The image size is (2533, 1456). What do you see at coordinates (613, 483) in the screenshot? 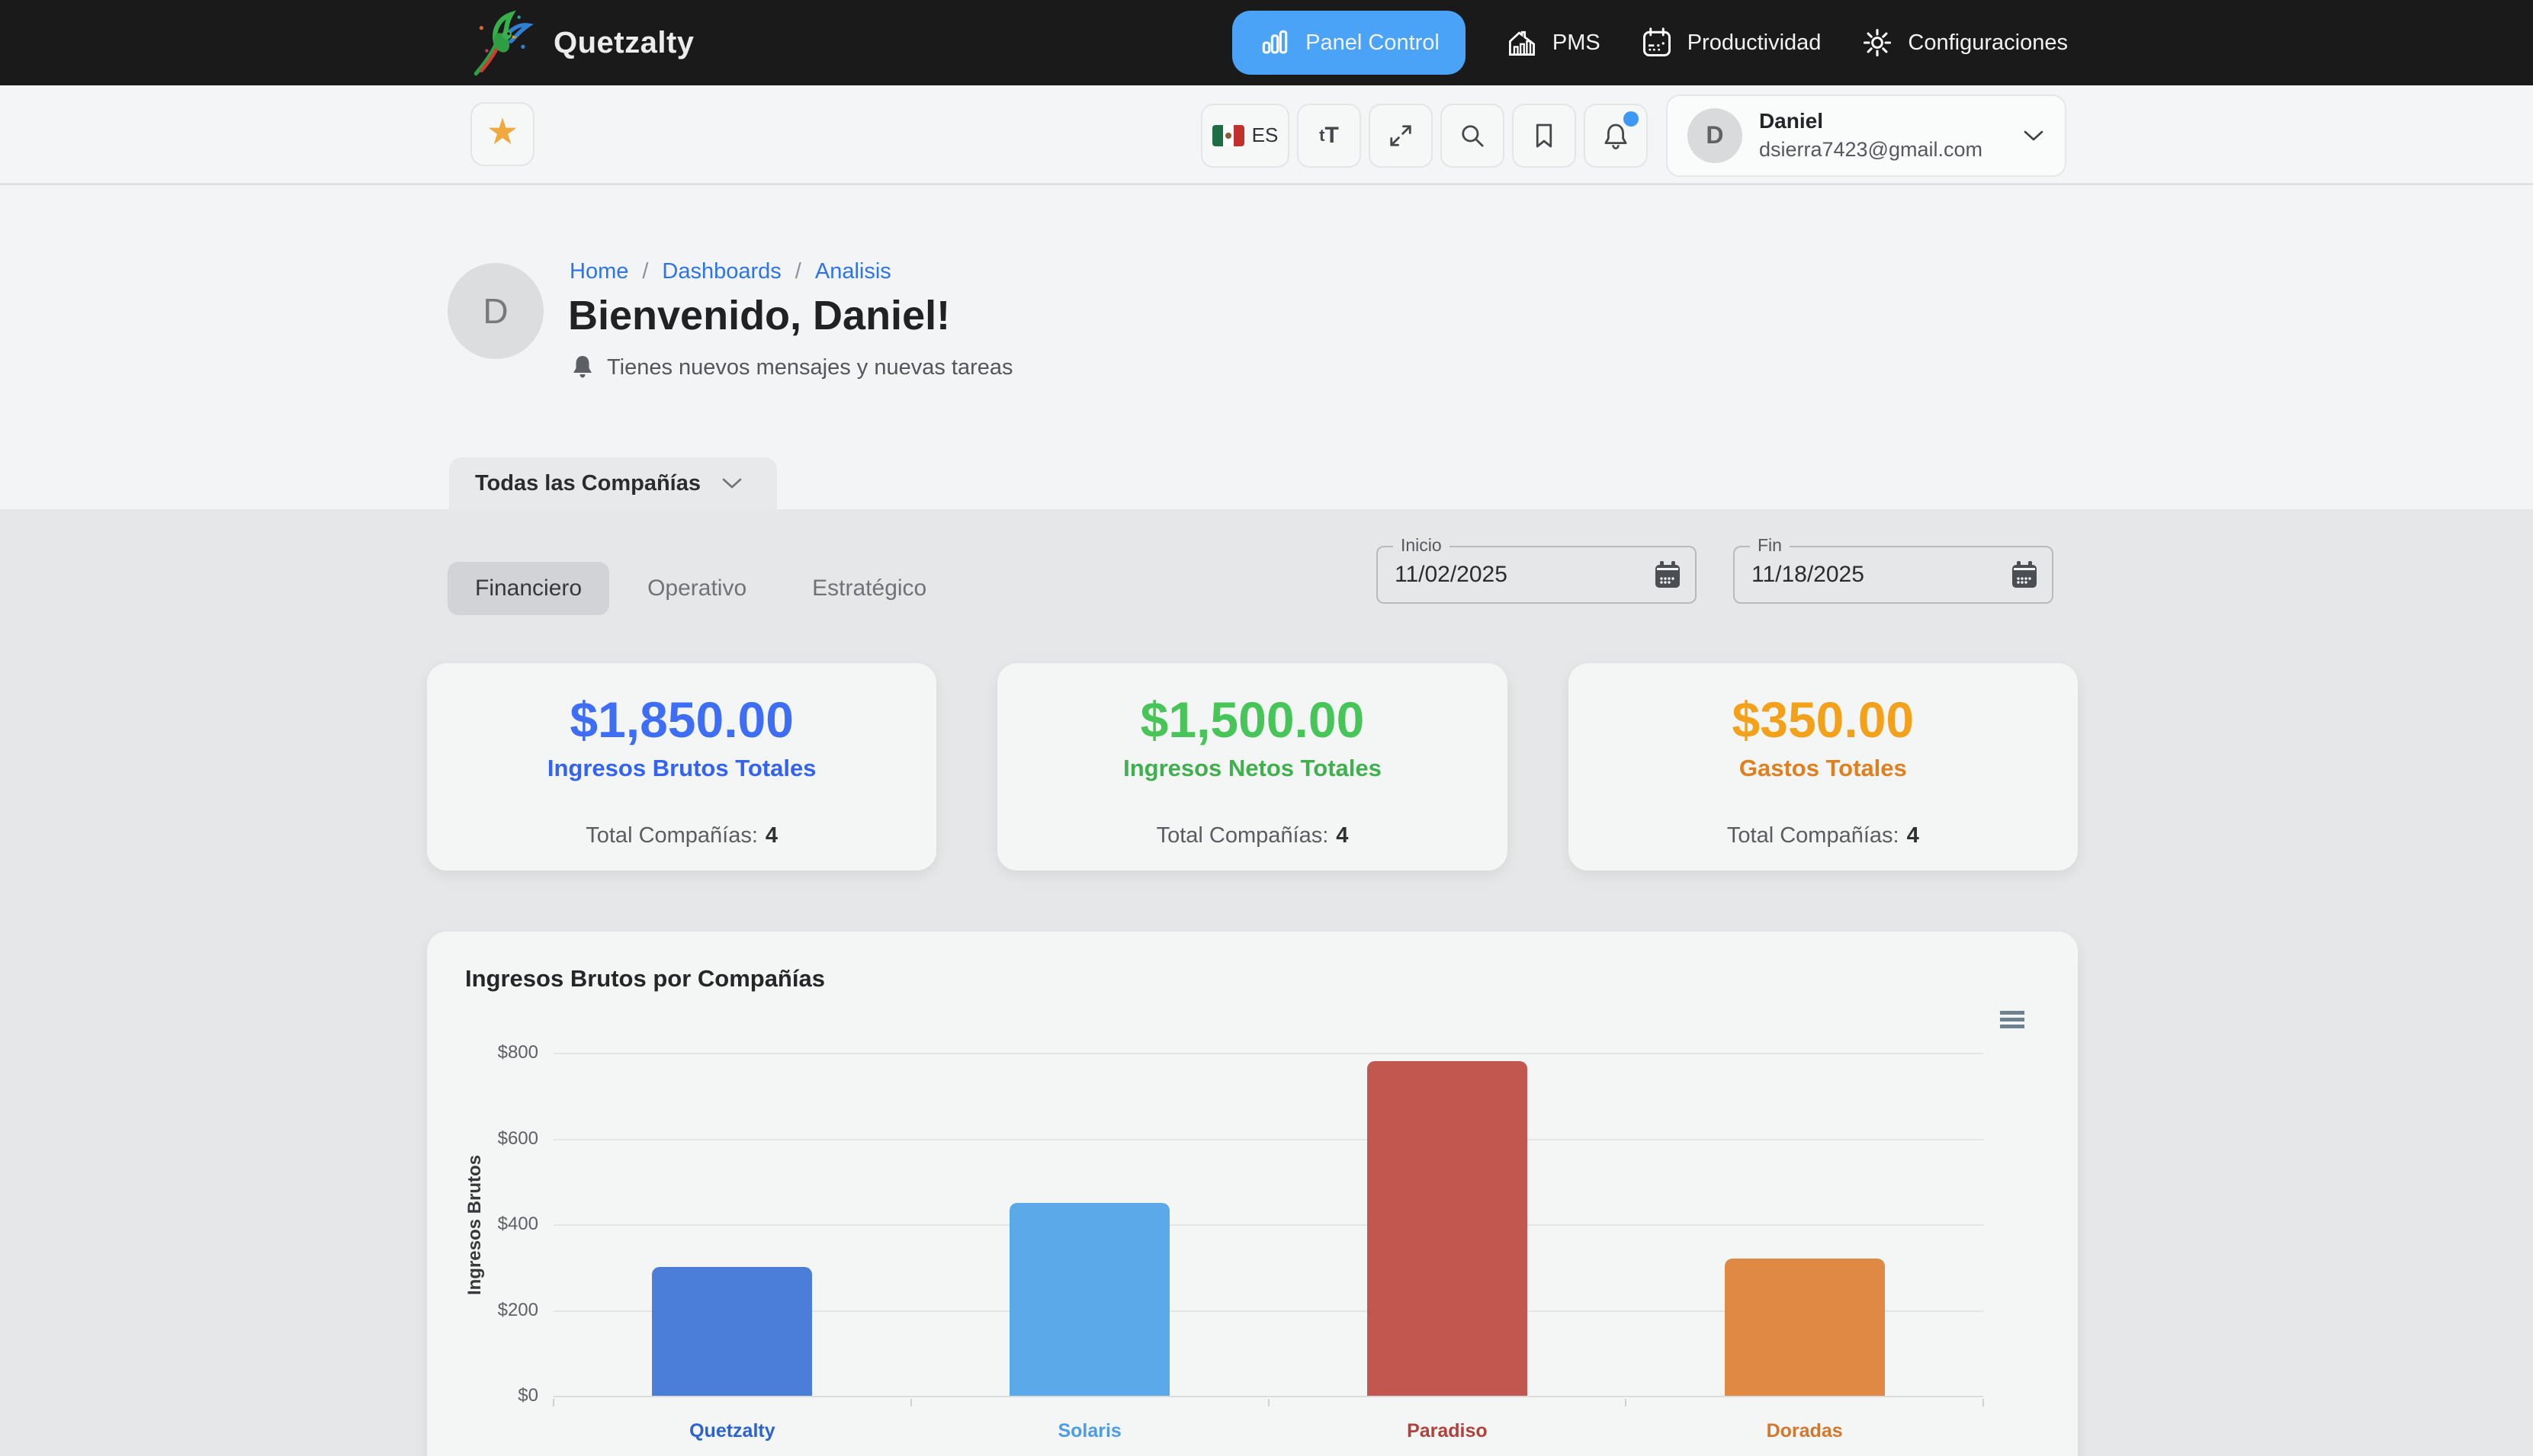
I see `company-filter-dropdown: Todas las Compañías` at bounding box center [613, 483].